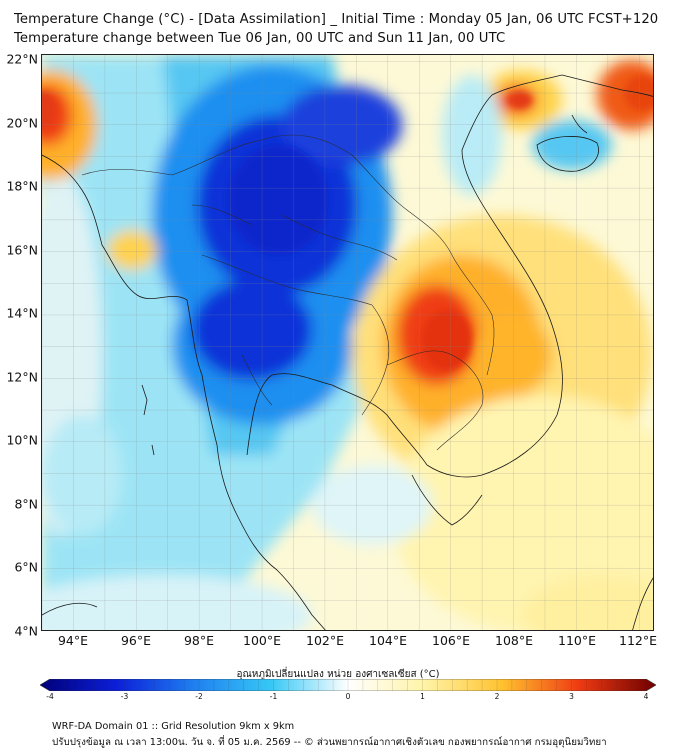 The height and width of the screenshot is (756, 676). What do you see at coordinates (73, 640) in the screenshot?
I see `lon-label-94e: 94°E` at bounding box center [73, 640].